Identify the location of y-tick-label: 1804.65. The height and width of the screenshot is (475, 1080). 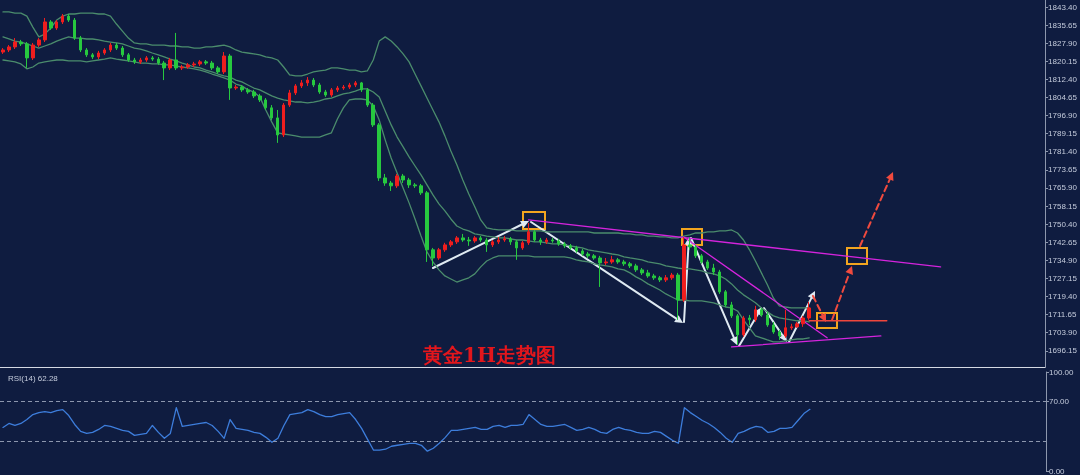
(1063, 97).